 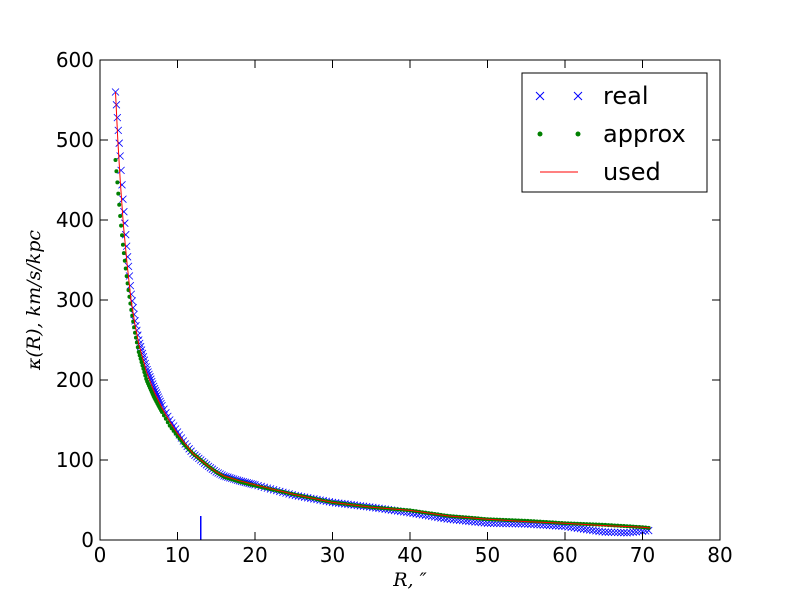 I want to click on y-axis-label: κ(R), km/s/kpc, so click(x=34, y=300).